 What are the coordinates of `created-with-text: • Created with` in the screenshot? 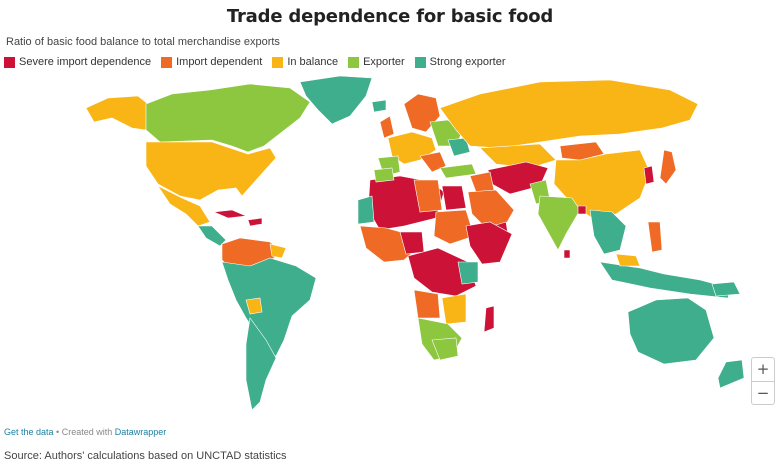 It's located at (84, 432).